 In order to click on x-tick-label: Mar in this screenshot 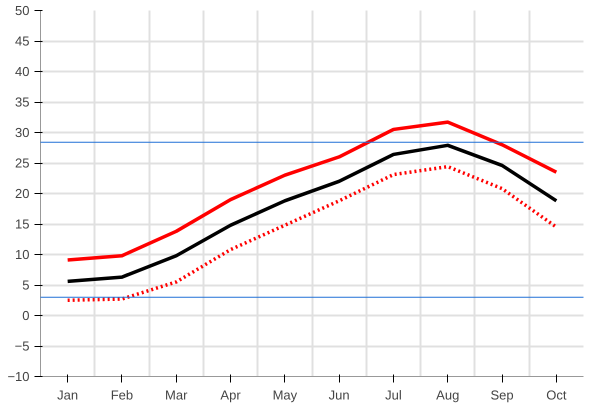, I will do `click(176, 395)`.